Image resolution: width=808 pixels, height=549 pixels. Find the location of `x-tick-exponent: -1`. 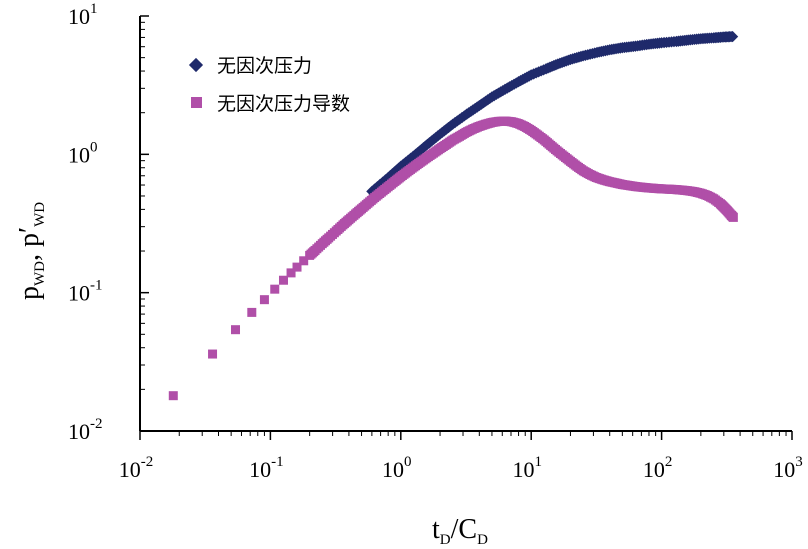

x-tick-exponent: -1 is located at coordinates (277, 462).